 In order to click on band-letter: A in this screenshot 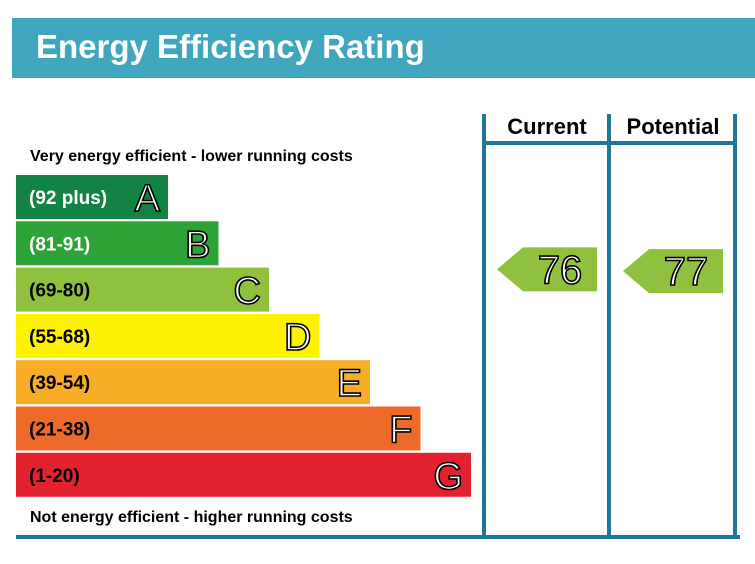, I will do `click(148, 199)`.